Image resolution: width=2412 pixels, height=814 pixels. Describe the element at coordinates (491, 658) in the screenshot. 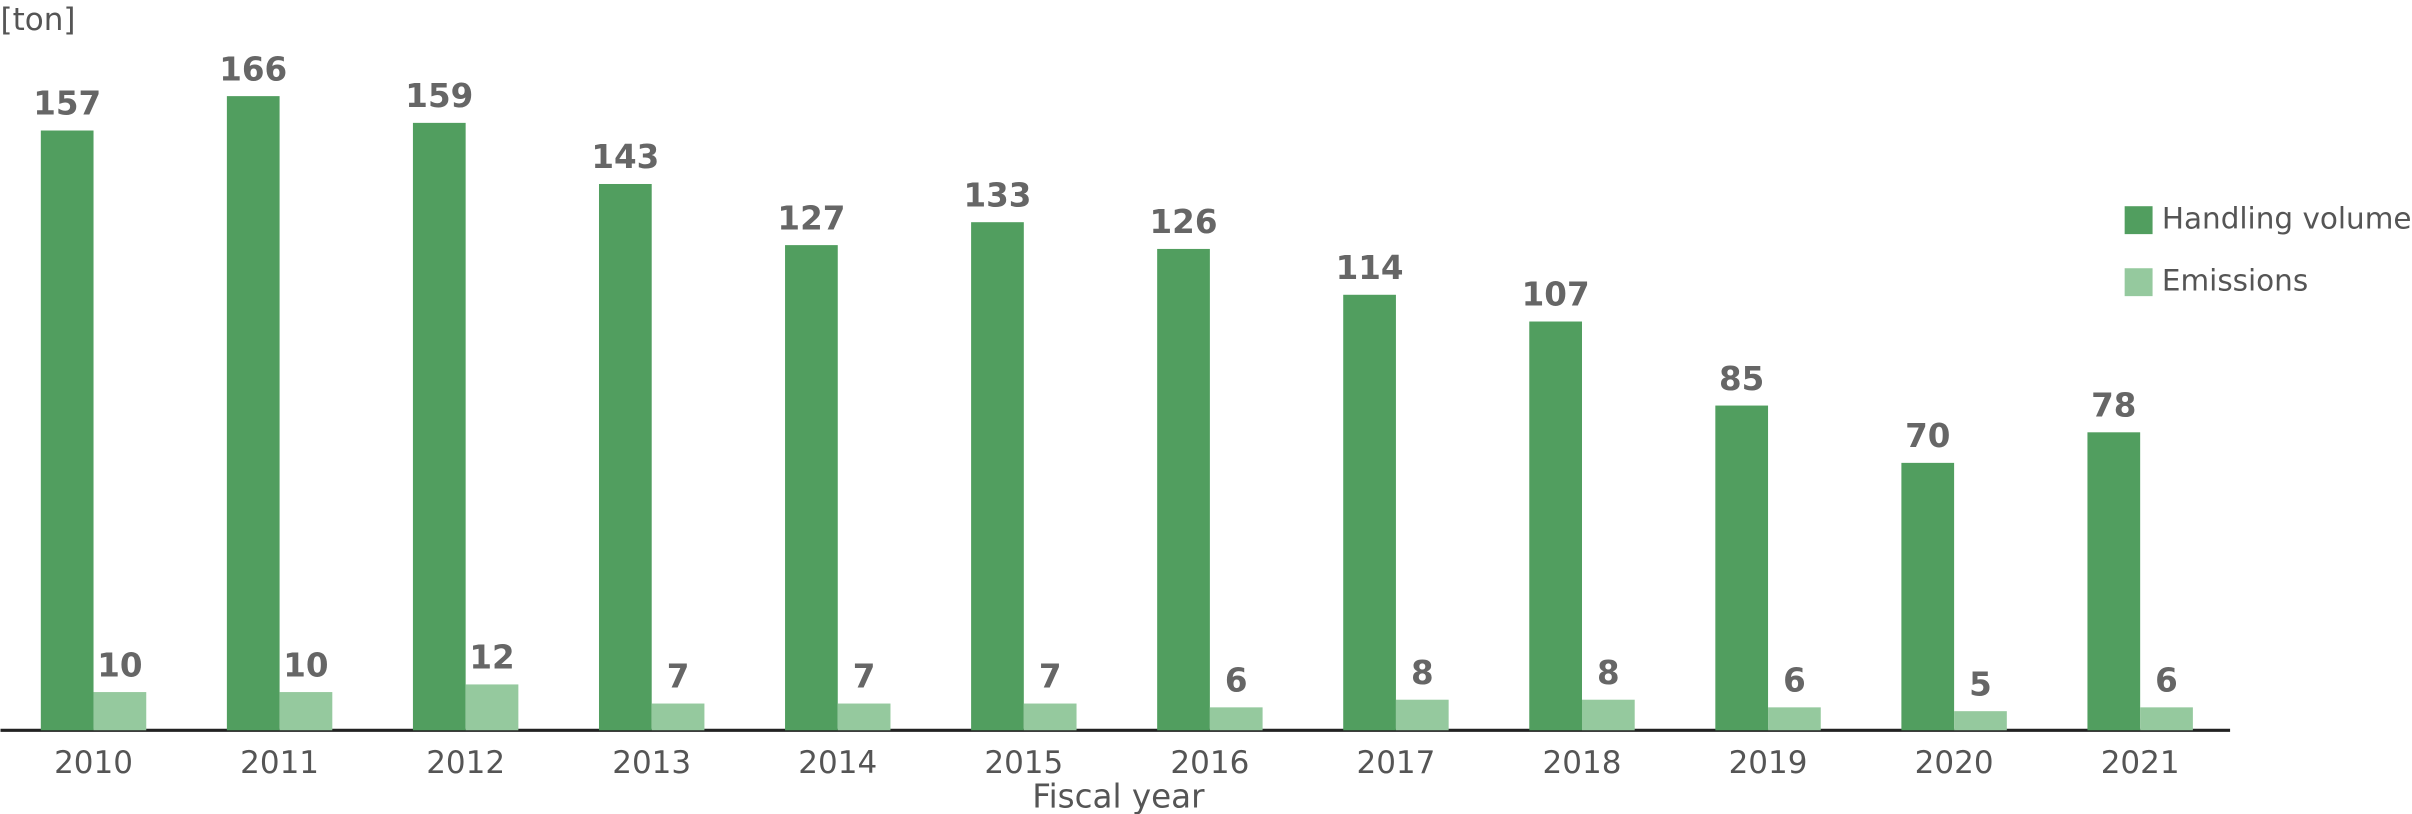

I see `value-label: 12` at that location.